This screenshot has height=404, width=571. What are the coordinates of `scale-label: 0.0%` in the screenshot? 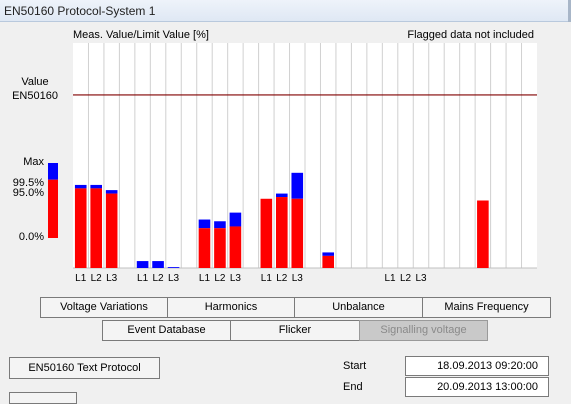 It's located at (31, 237).